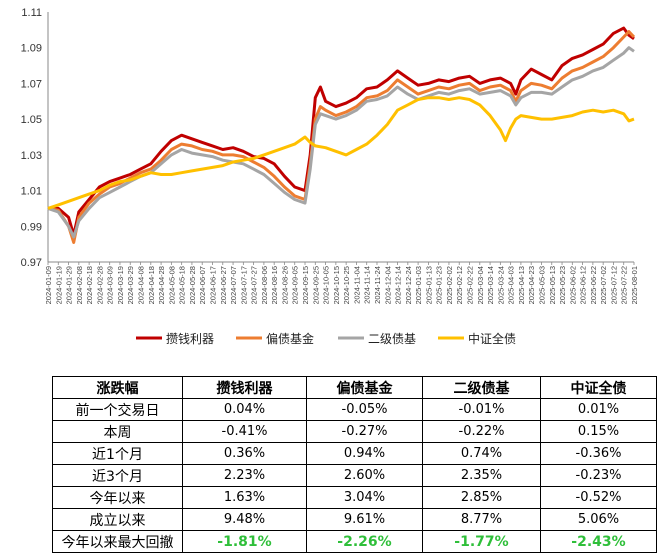  I want to click on x-tick-label: 2025-08-01, so click(634, 285).